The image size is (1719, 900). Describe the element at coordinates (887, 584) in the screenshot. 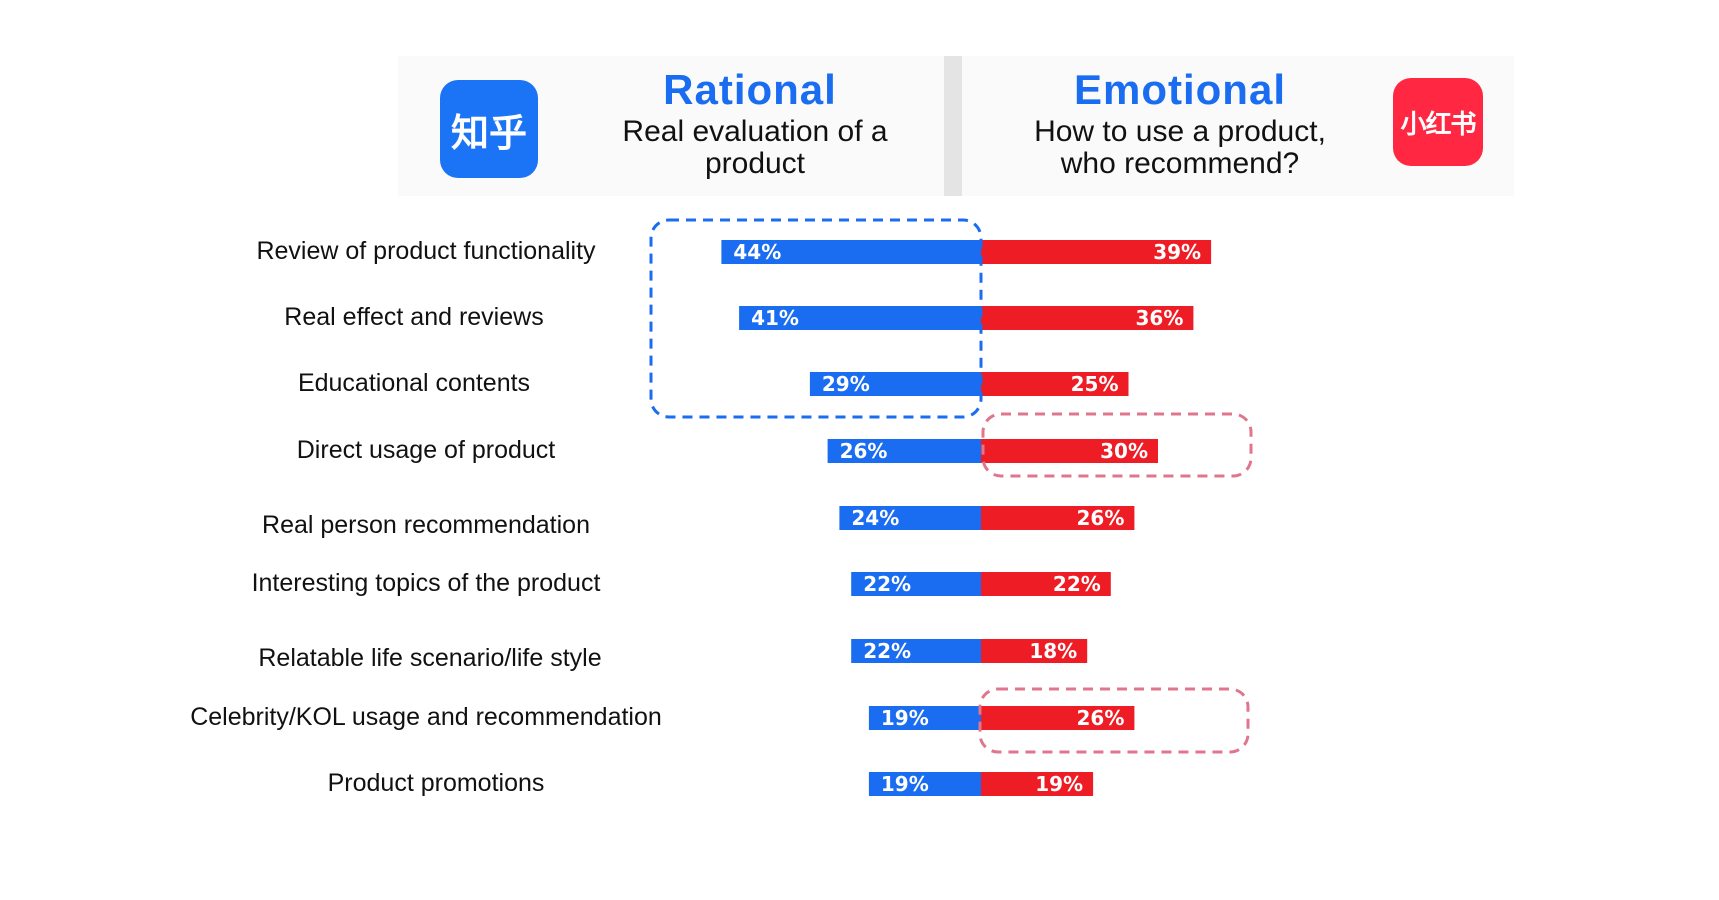

I see `value-label-rational-interesting-topics-of-the-product: 22%` at that location.